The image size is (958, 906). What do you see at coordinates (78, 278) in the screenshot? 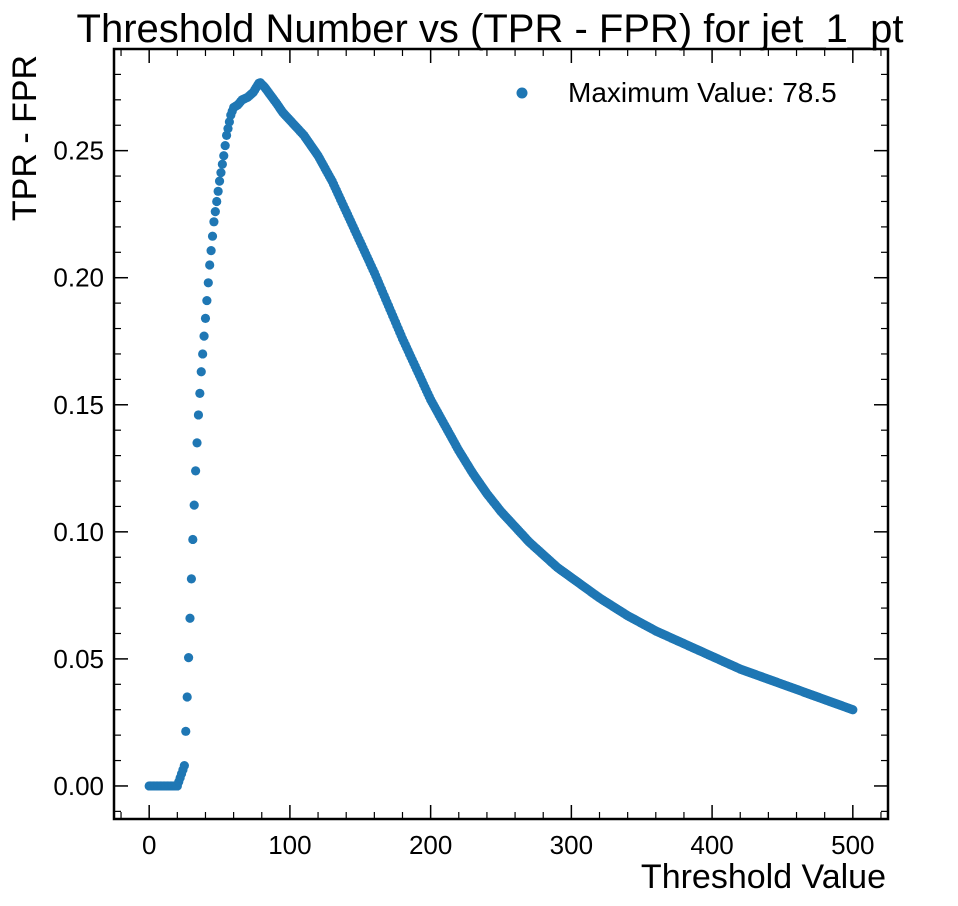
I see `y-tick-label: 0.20` at bounding box center [78, 278].